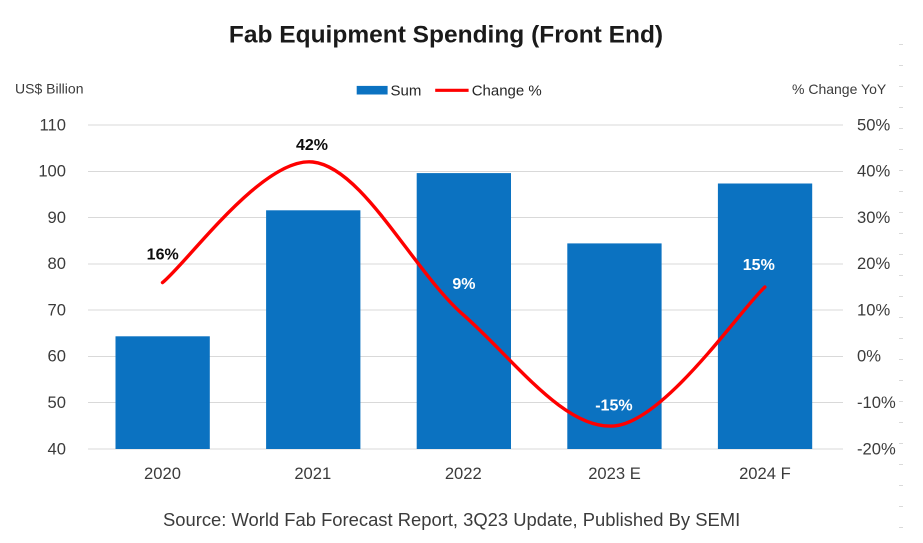 The height and width of the screenshot is (543, 923). What do you see at coordinates (873, 124) in the screenshot?
I see `svg-text: 50%` at bounding box center [873, 124].